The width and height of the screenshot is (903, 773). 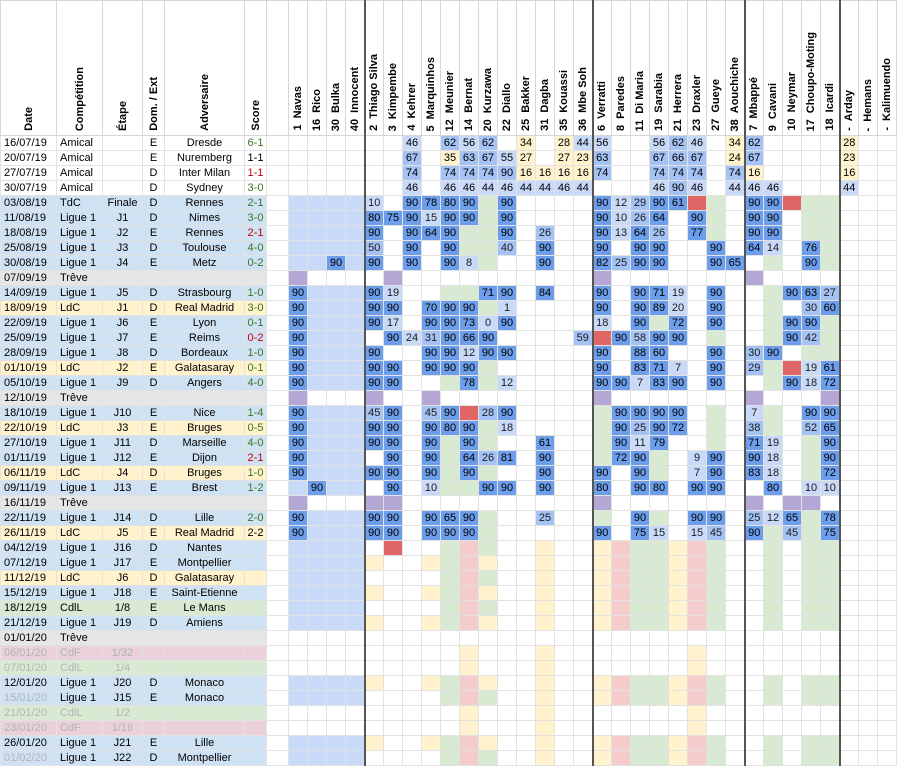 I want to click on minutes-cell: 10, so click(x=431, y=488).